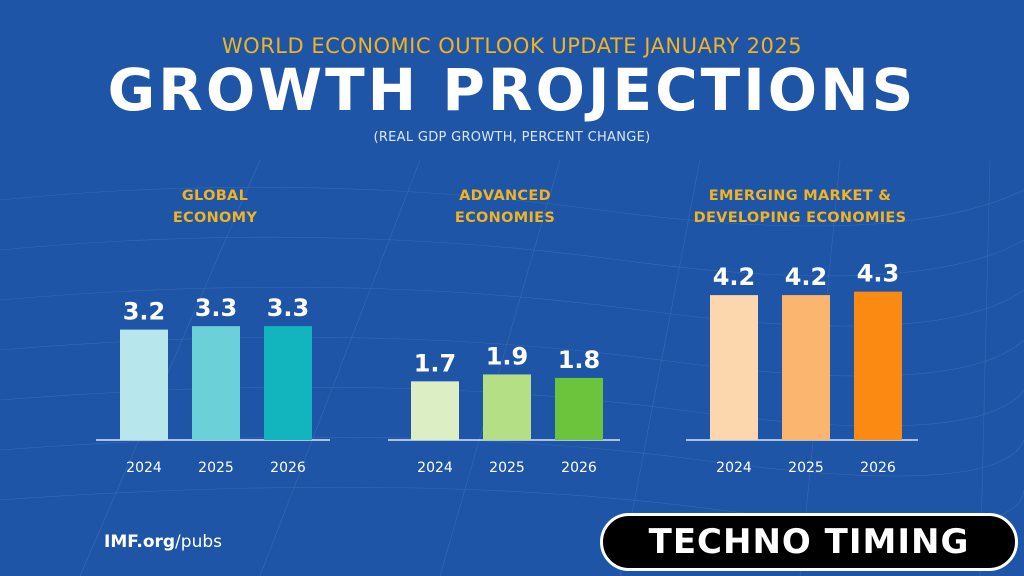 The image size is (1024, 576). What do you see at coordinates (507, 356) in the screenshot?
I see `value-label-advanced-2025: 1.9` at bounding box center [507, 356].